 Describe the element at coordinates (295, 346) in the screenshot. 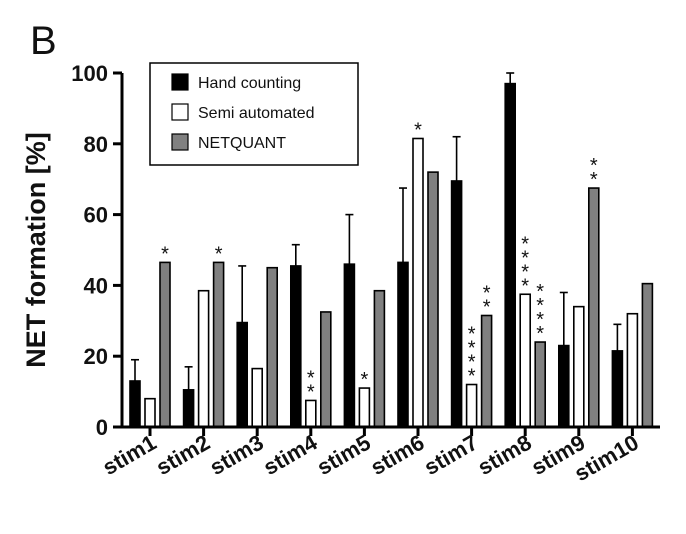

I see `bar-hand-counting-stim4` at that location.